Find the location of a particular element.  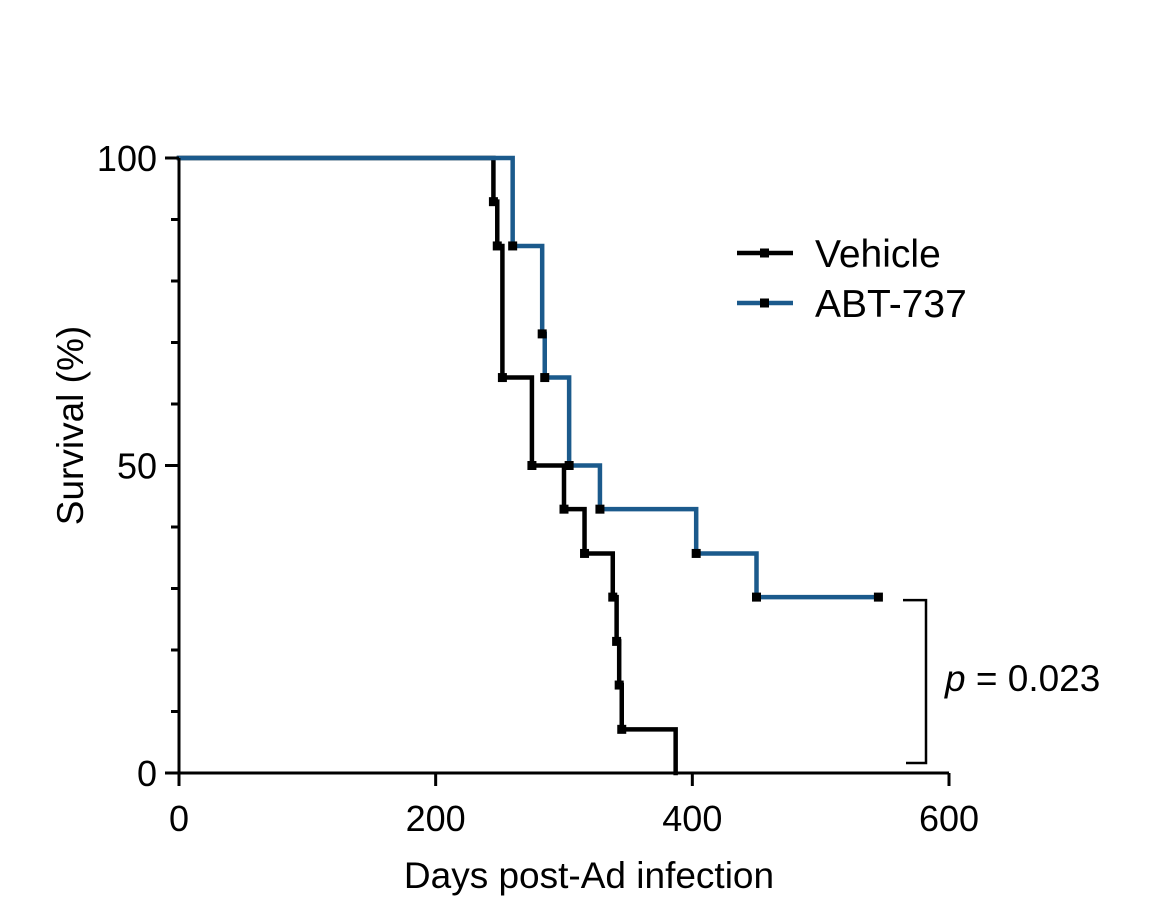

significance-bracket is located at coordinates (915, 681).